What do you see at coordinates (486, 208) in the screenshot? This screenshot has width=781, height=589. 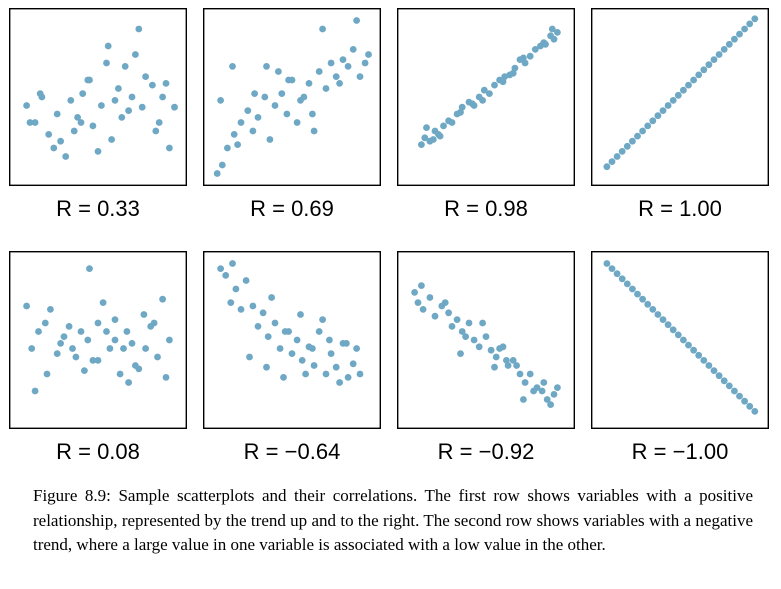 I see `correlation-label: R = 0.98` at bounding box center [486, 208].